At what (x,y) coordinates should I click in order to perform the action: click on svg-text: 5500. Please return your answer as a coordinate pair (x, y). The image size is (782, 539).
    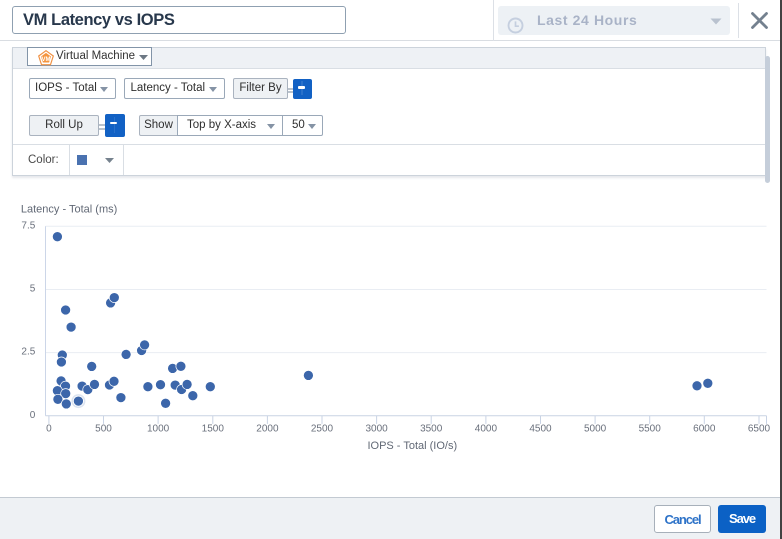
    Looking at the image, I should click on (650, 429).